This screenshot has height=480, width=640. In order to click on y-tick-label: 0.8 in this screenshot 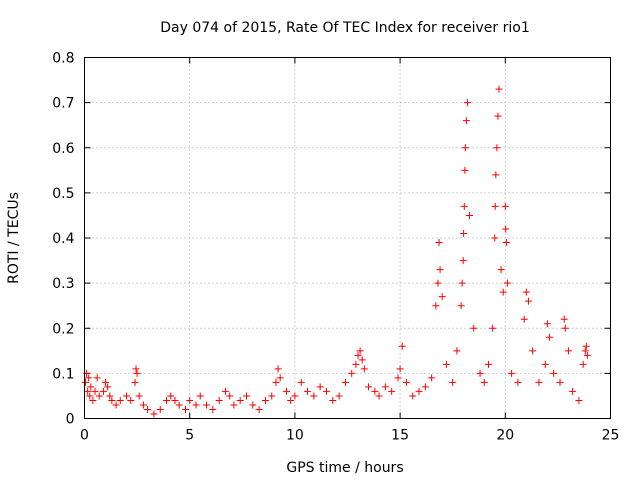, I will do `click(63, 59)`.